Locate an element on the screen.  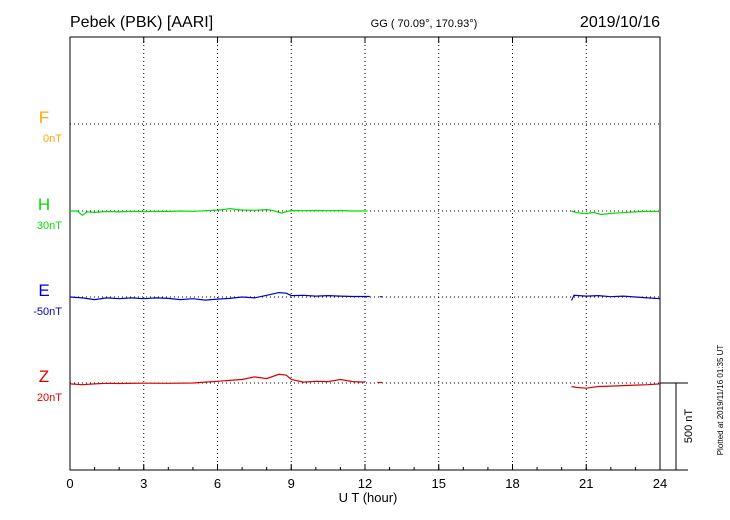
scale-bar-label: 500 nT is located at coordinates (689, 426).